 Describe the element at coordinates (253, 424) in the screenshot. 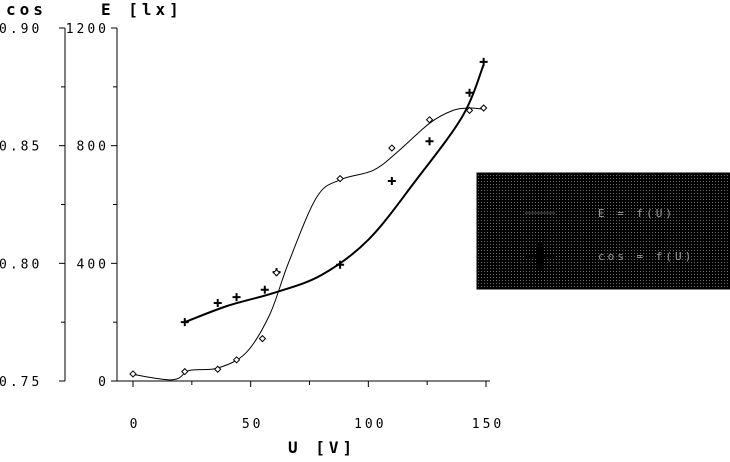

I see `x-tick-label: 50` at that location.